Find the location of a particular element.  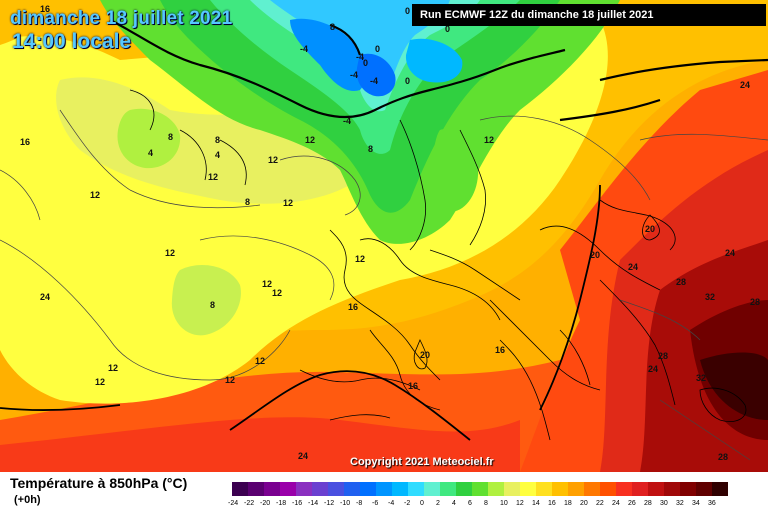

zone-16-nw is located at coordinates (30, 22).